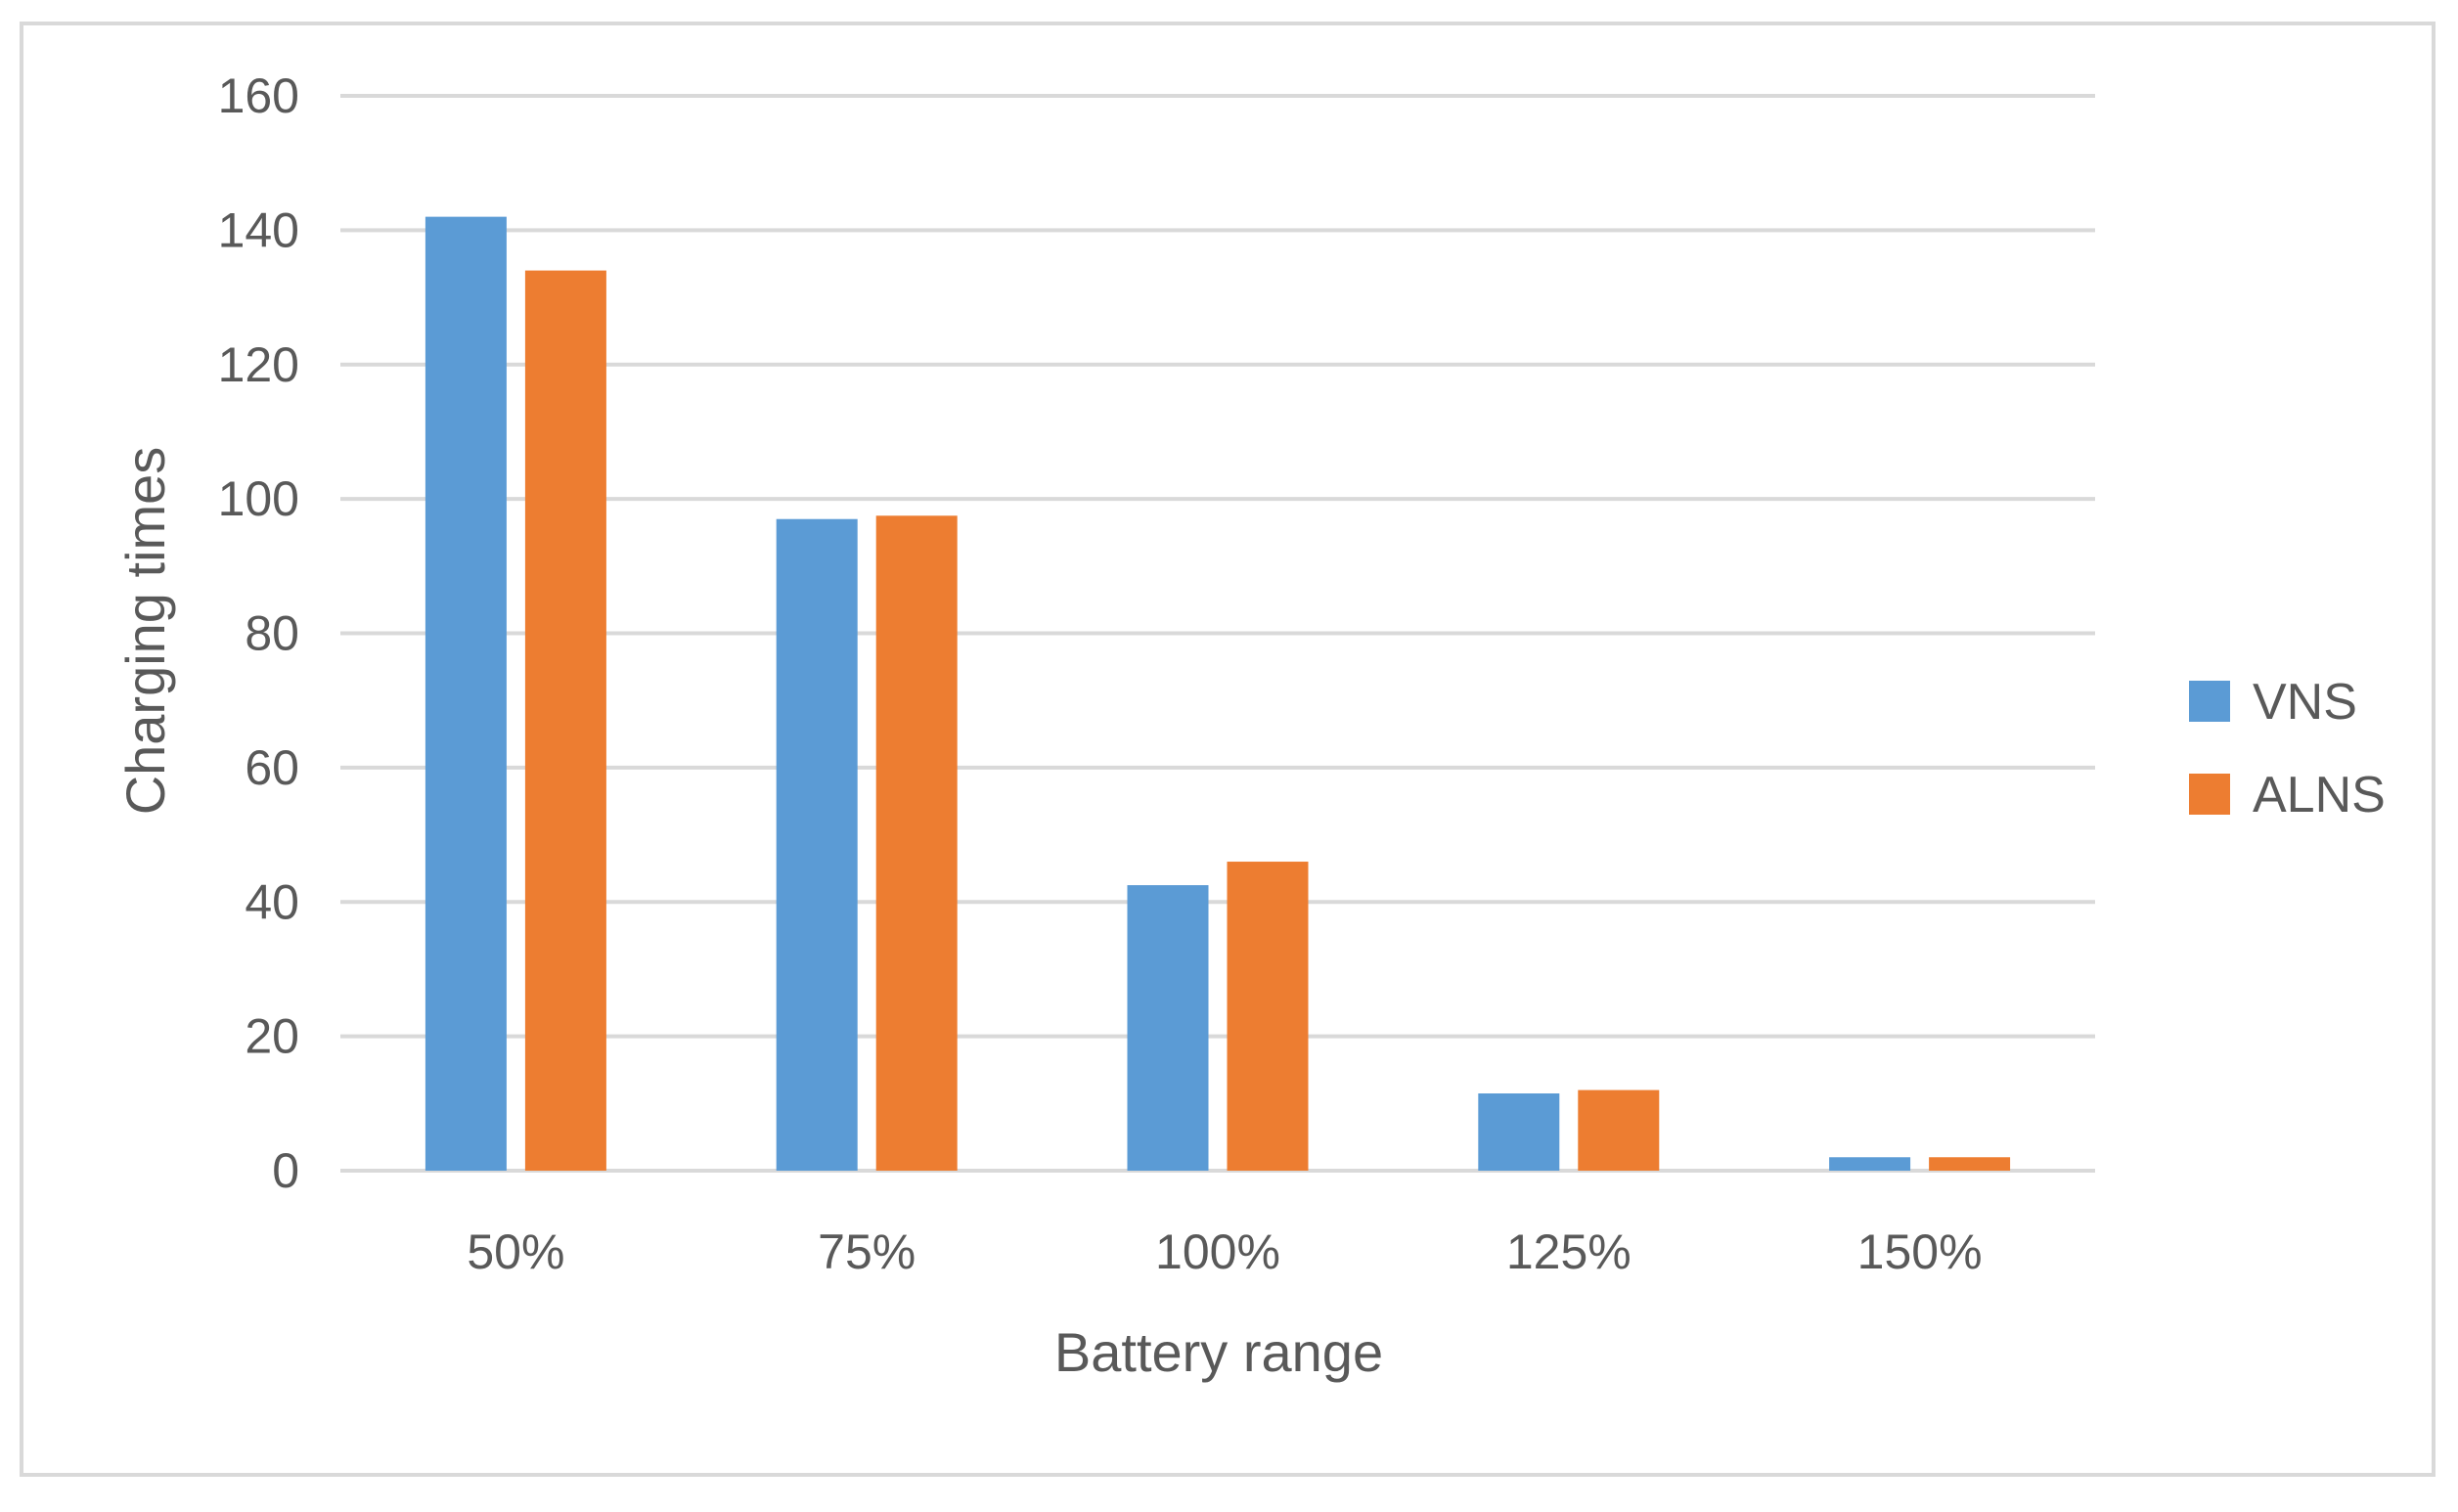 The image size is (2458, 1512). I want to click on bar-vns-100pct, so click(1168, 1028).